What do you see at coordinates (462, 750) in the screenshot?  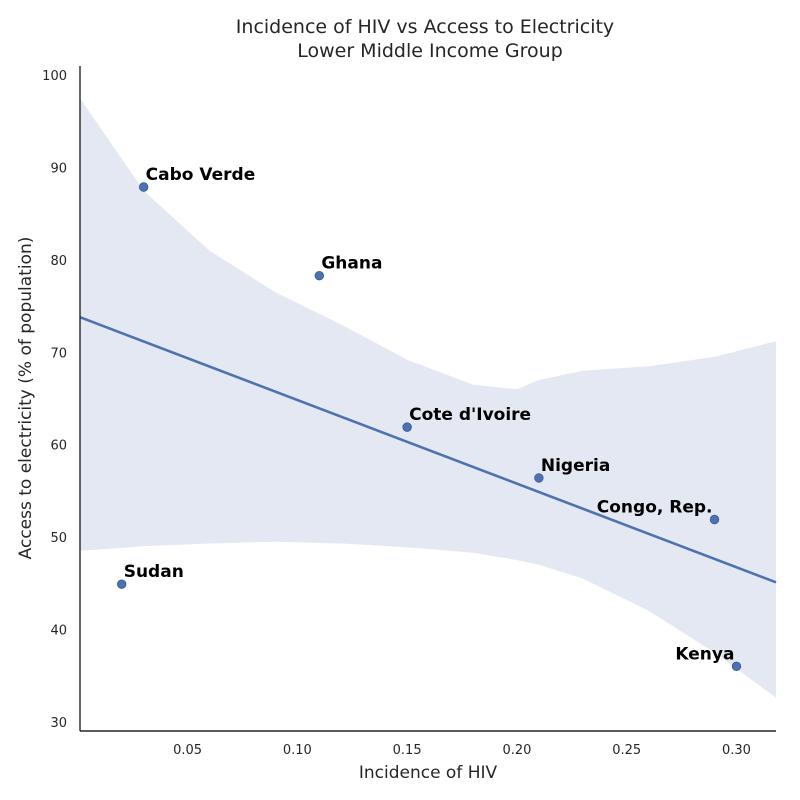 I see `x-tick-labels: 0.05 0.10 0.15 0.20 0.25 0.30` at bounding box center [462, 750].